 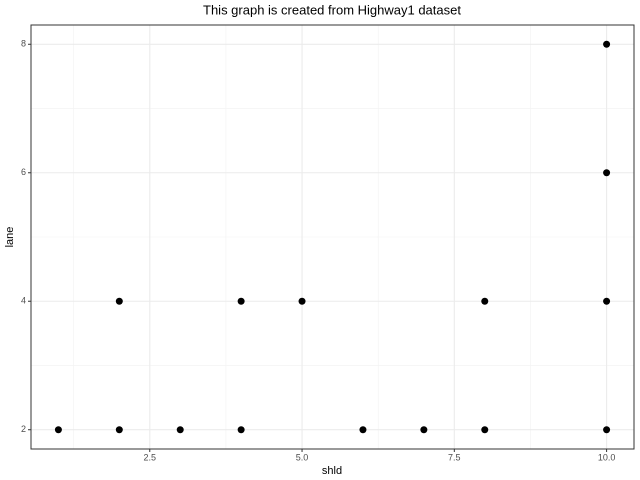 What do you see at coordinates (454, 457) in the screenshot?
I see `x-tick-label: 7.5` at bounding box center [454, 457].